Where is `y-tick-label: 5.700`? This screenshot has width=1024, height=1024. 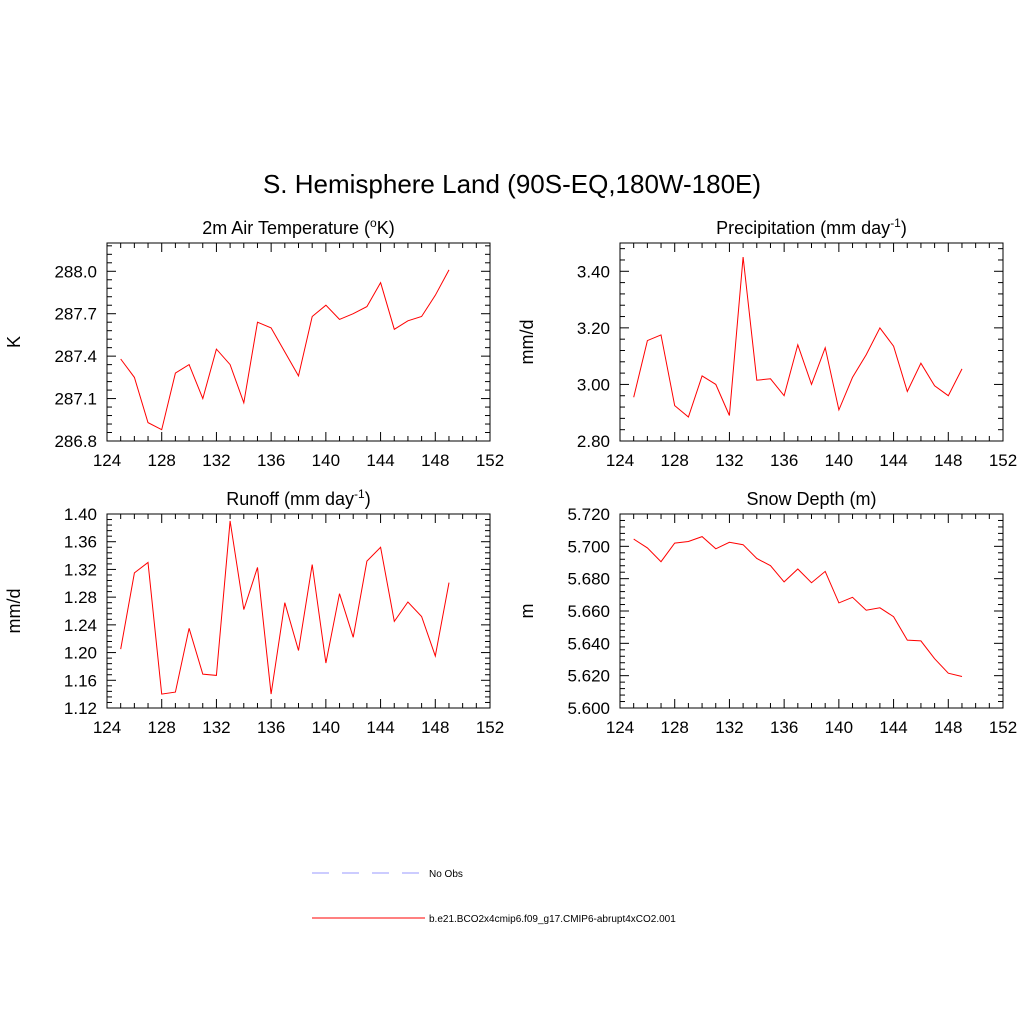
y-tick-label: 5.700 is located at coordinates (588, 546).